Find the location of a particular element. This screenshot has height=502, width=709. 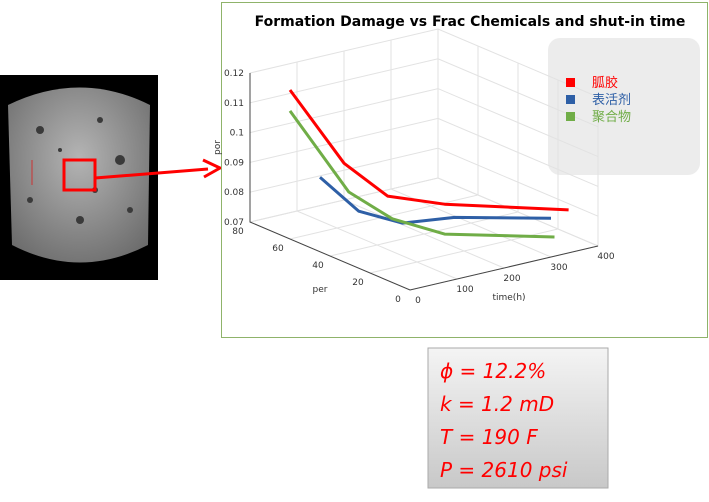

x-tick-label: 400 is located at coordinates (605, 257).